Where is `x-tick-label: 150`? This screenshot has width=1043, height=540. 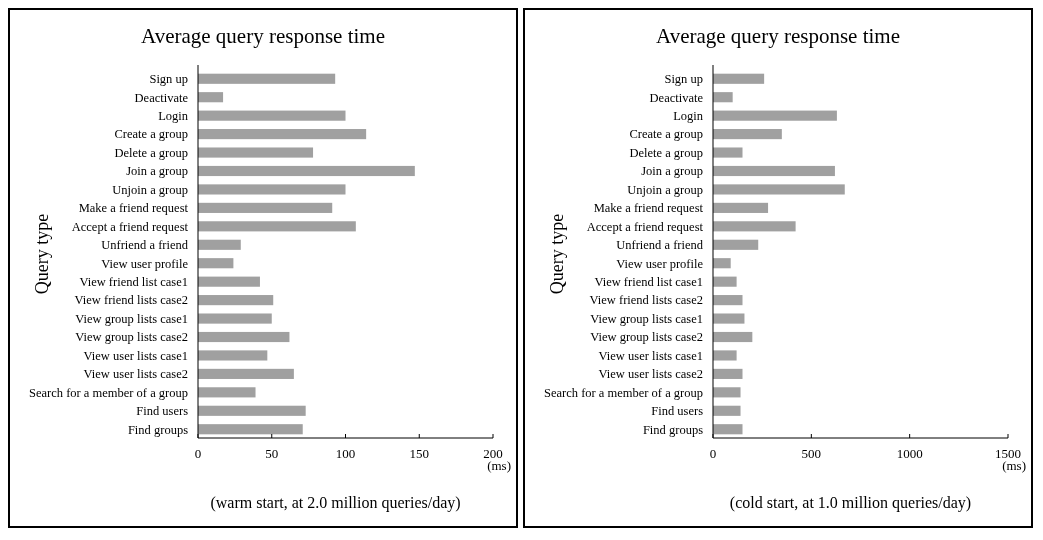
x-tick-label: 150 is located at coordinates (419, 453).